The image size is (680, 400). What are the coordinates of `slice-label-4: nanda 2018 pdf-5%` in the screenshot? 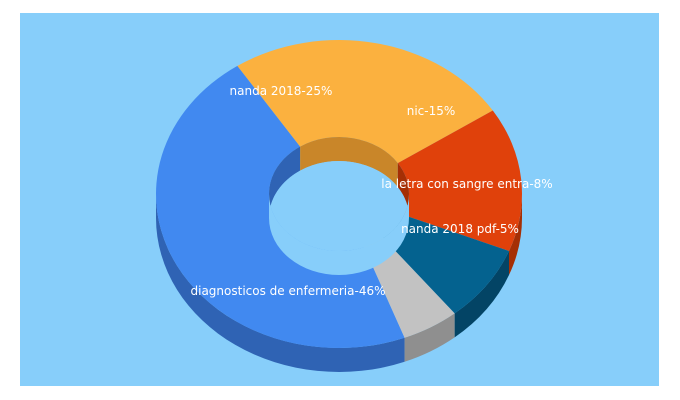 It's located at (460, 229).